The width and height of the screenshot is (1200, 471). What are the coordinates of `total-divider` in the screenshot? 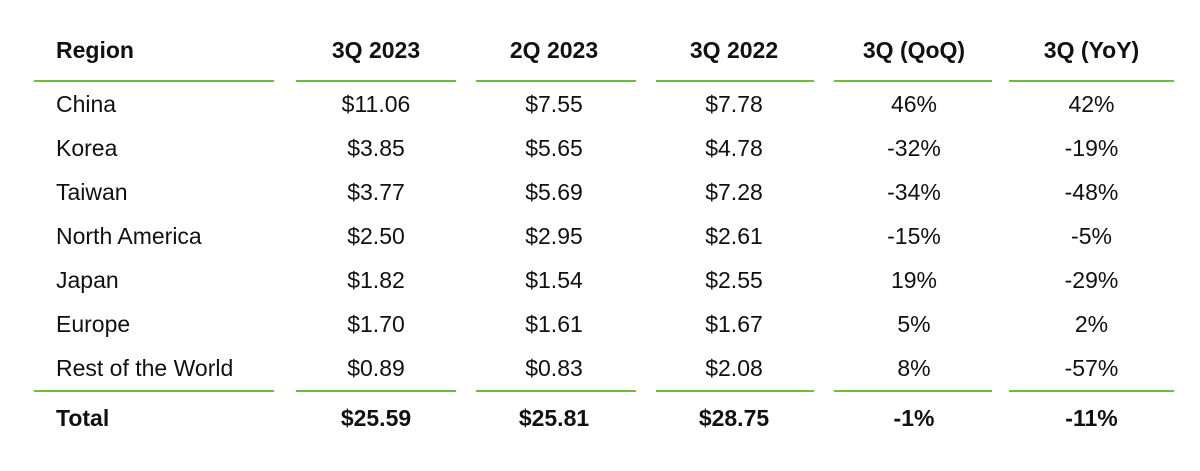 It's located at (604, 391).